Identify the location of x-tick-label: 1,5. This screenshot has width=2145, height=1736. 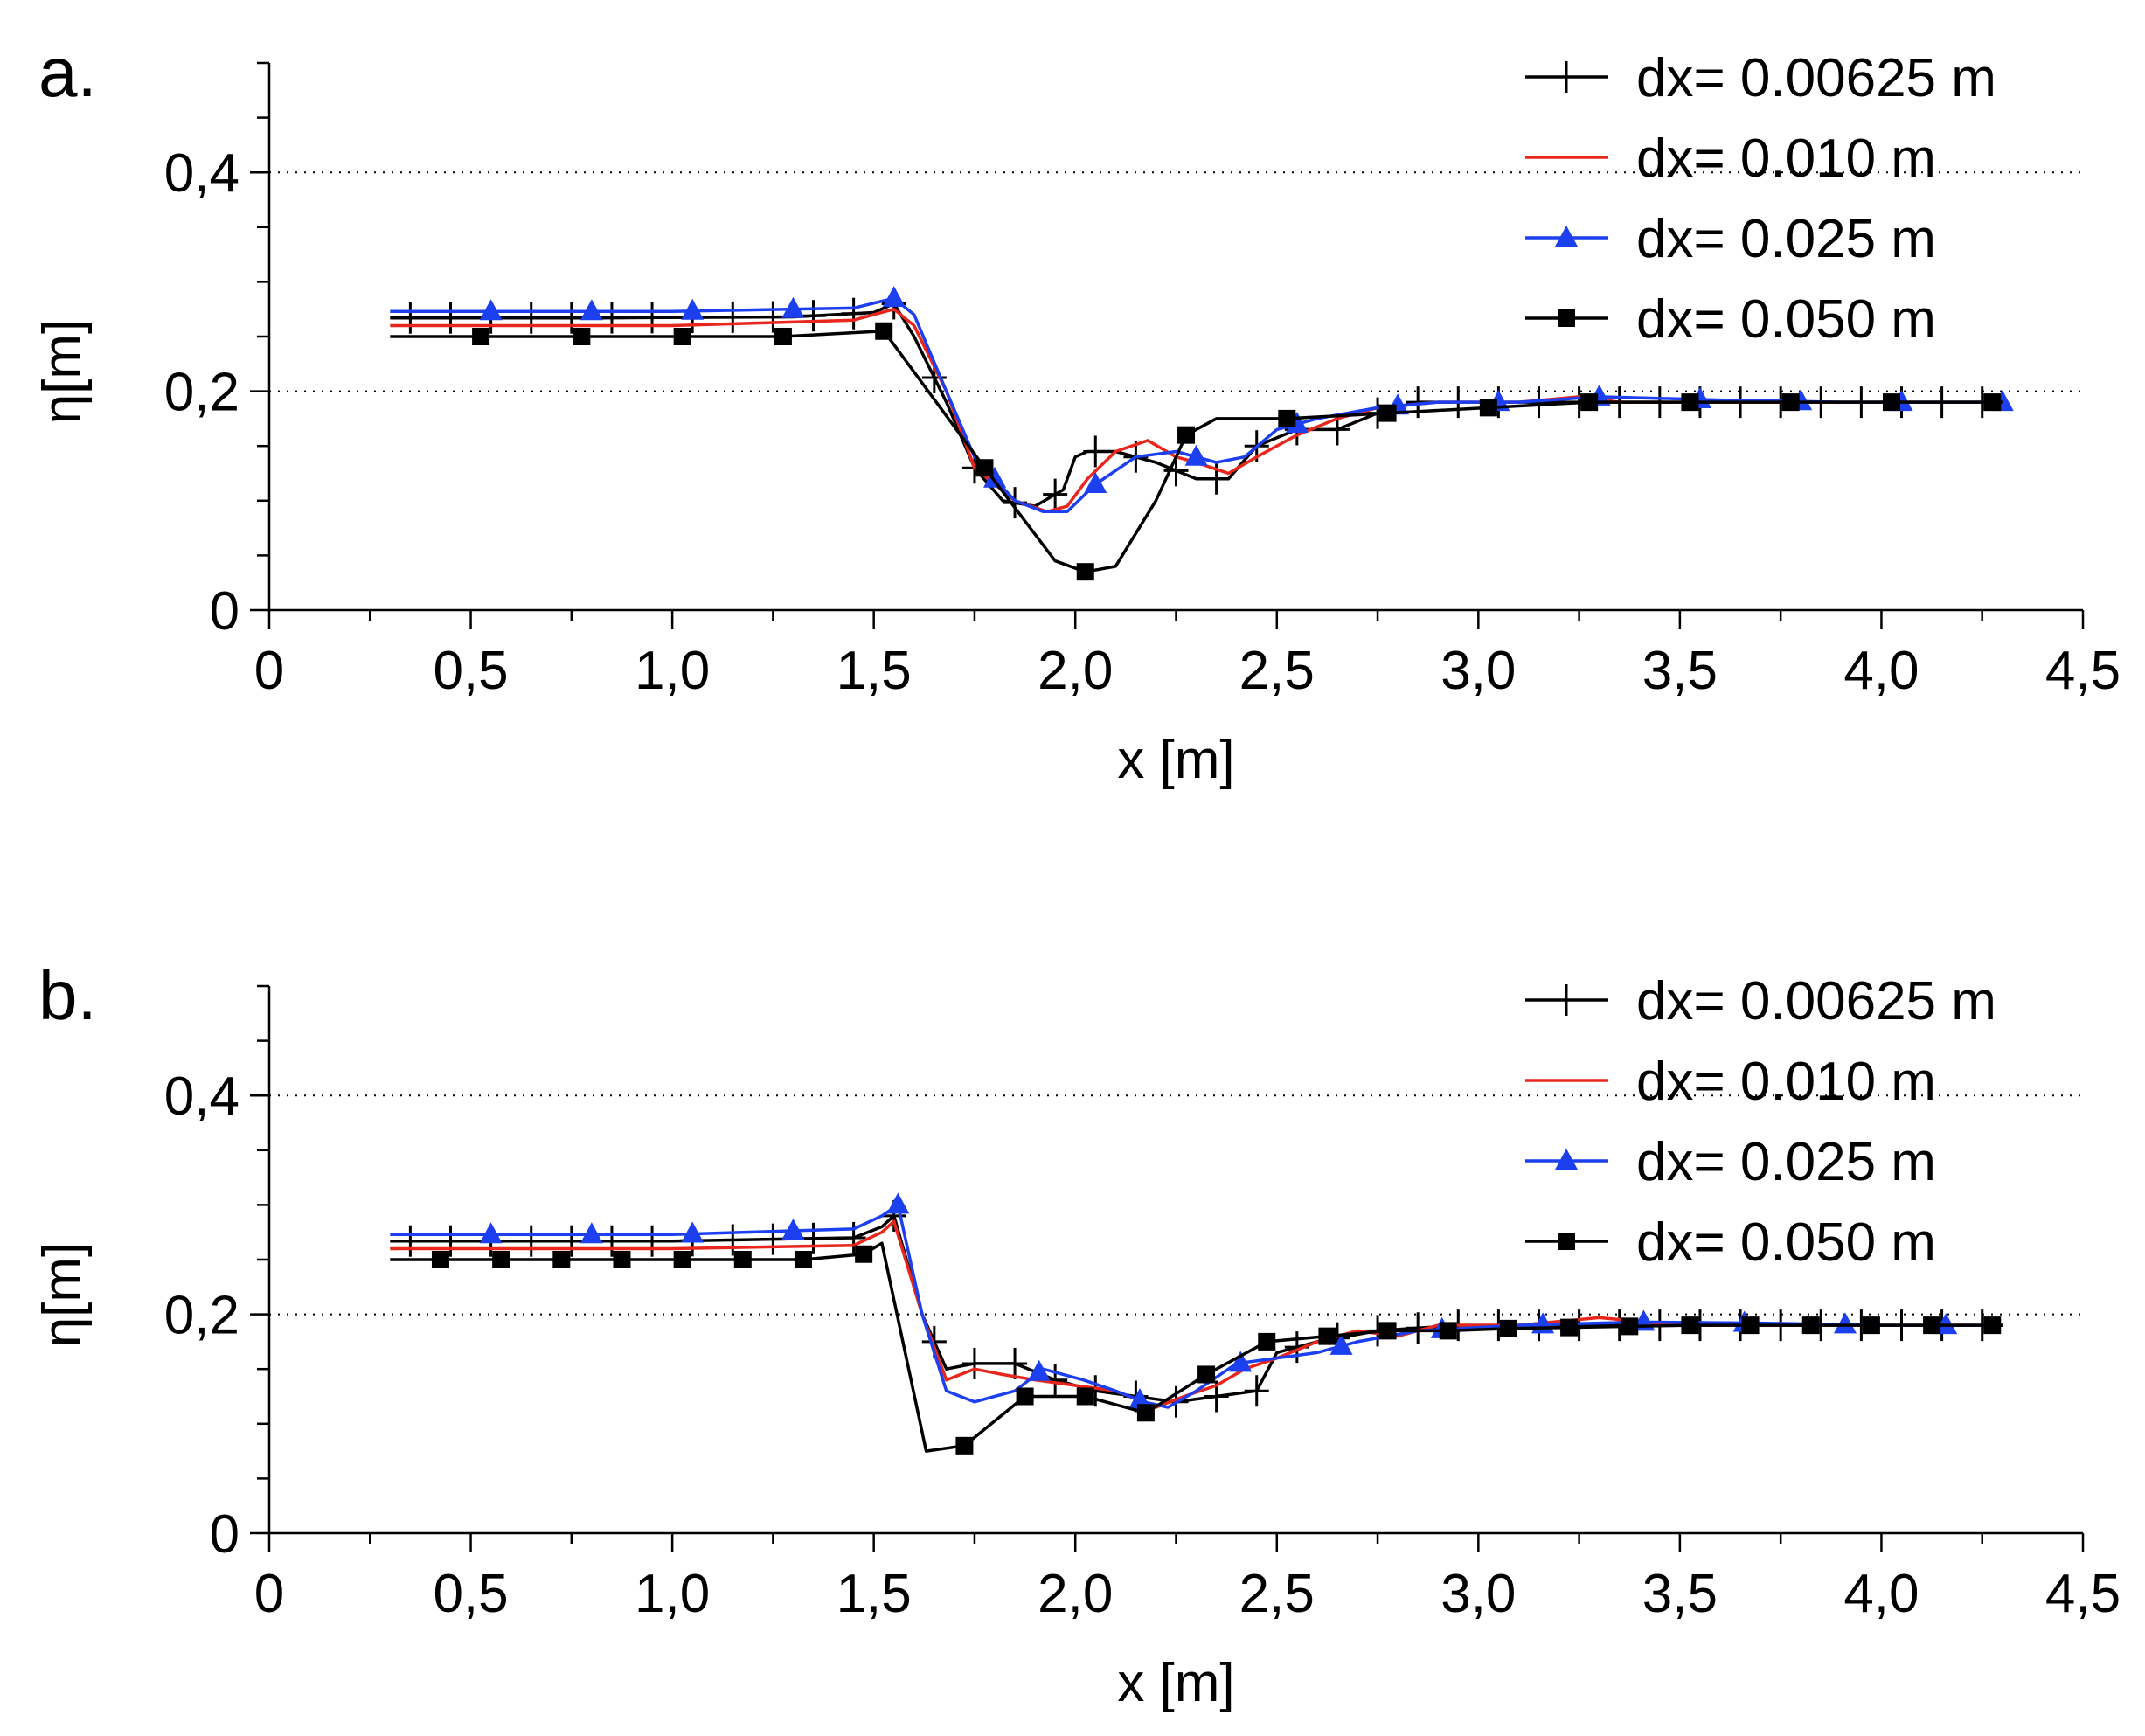
(874, 1594).